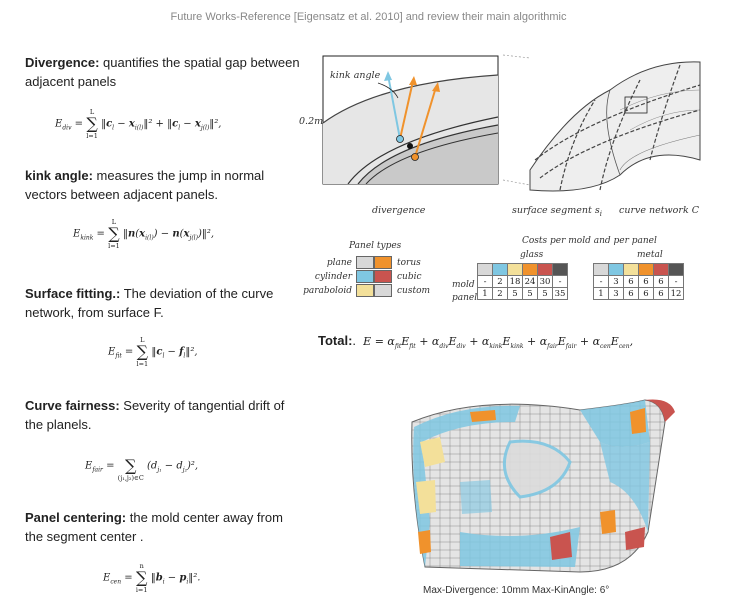  I want to click on panel-type-cylinder: cylinder, so click(333, 277).